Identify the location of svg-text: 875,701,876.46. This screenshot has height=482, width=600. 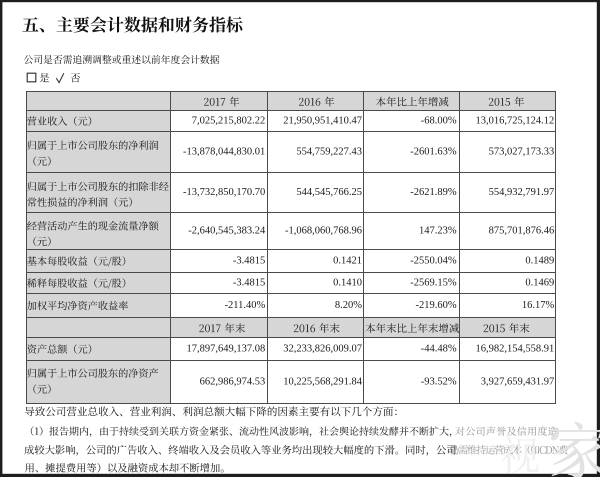
(522, 231).